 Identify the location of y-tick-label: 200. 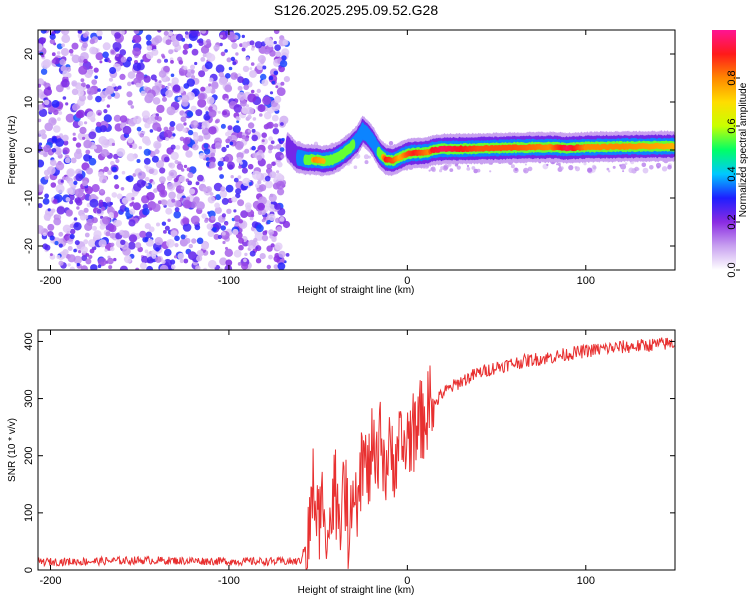
(29, 456).